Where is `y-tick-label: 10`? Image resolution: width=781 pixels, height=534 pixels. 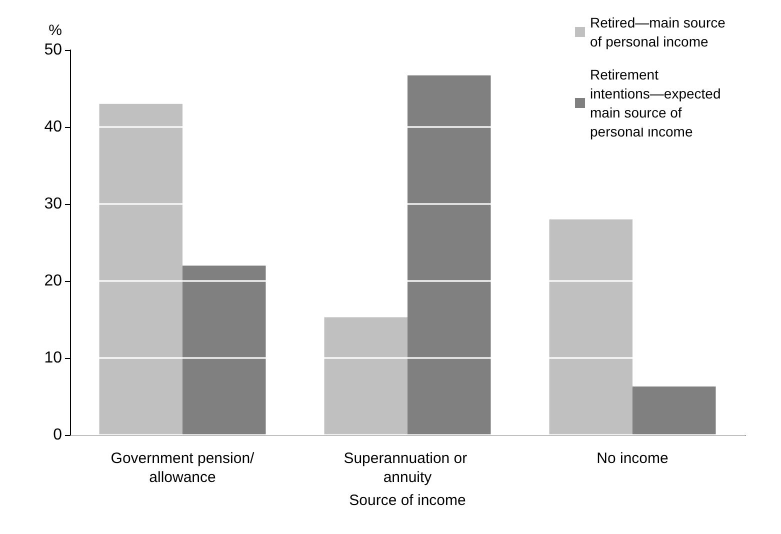 y-tick-label: 10 is located at coordinates (53, 358).